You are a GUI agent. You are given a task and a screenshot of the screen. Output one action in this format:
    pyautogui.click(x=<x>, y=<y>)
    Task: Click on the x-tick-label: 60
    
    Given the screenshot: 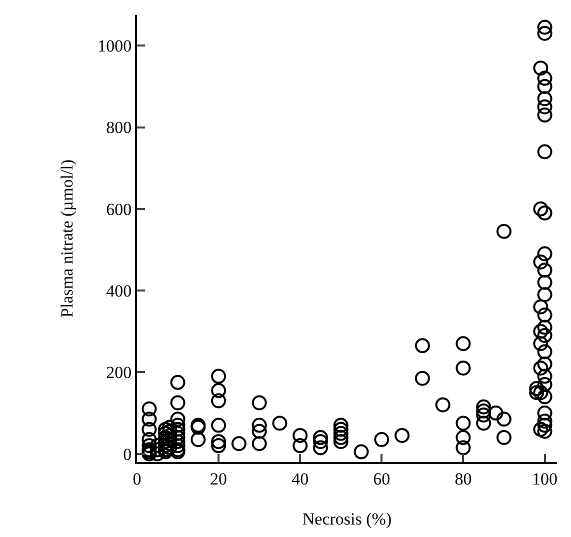 What is the action you would take?
    pyautogui.click(x=381, y=478)
    